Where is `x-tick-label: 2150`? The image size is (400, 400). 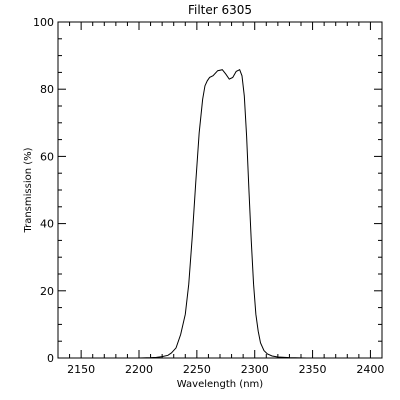
x-tick-label: 2150 is located at coordinates (81, 369).